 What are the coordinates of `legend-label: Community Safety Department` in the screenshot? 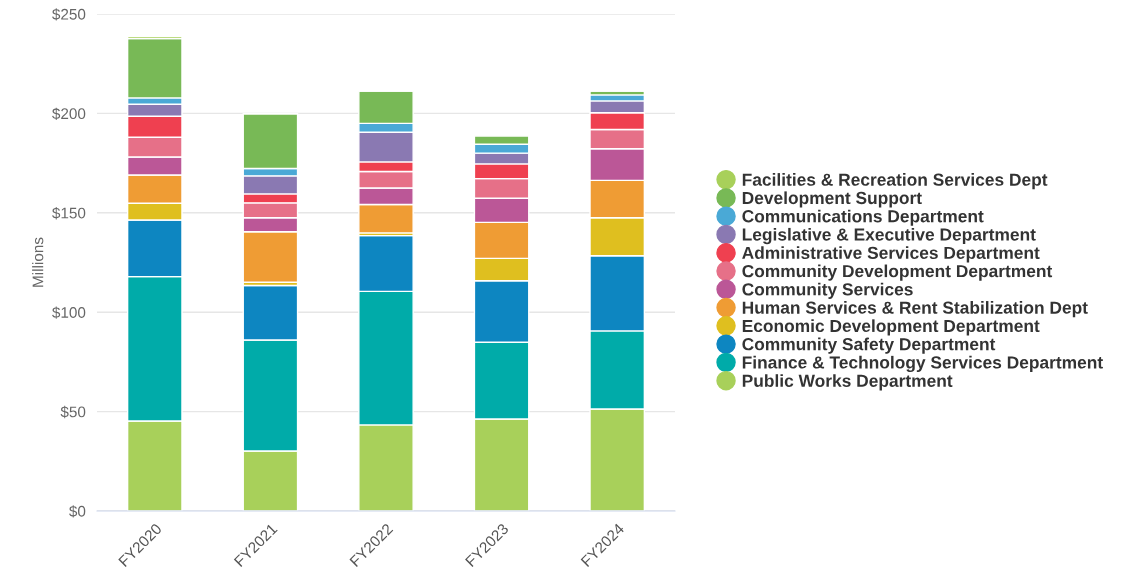 It's located at (869, 345).